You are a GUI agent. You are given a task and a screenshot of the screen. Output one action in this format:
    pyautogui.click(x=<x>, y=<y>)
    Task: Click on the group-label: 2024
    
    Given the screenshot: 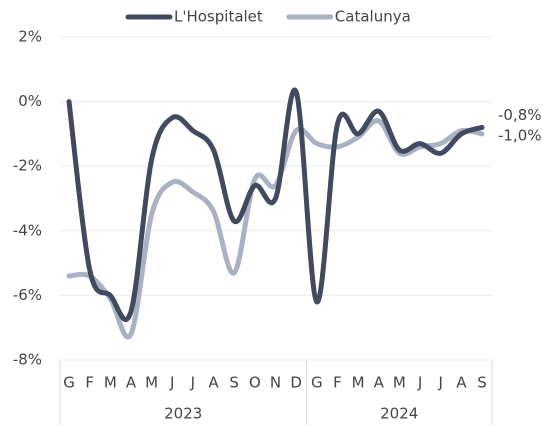 What is the action you would take?
    pyautogui.click(x=399, y=414)
    